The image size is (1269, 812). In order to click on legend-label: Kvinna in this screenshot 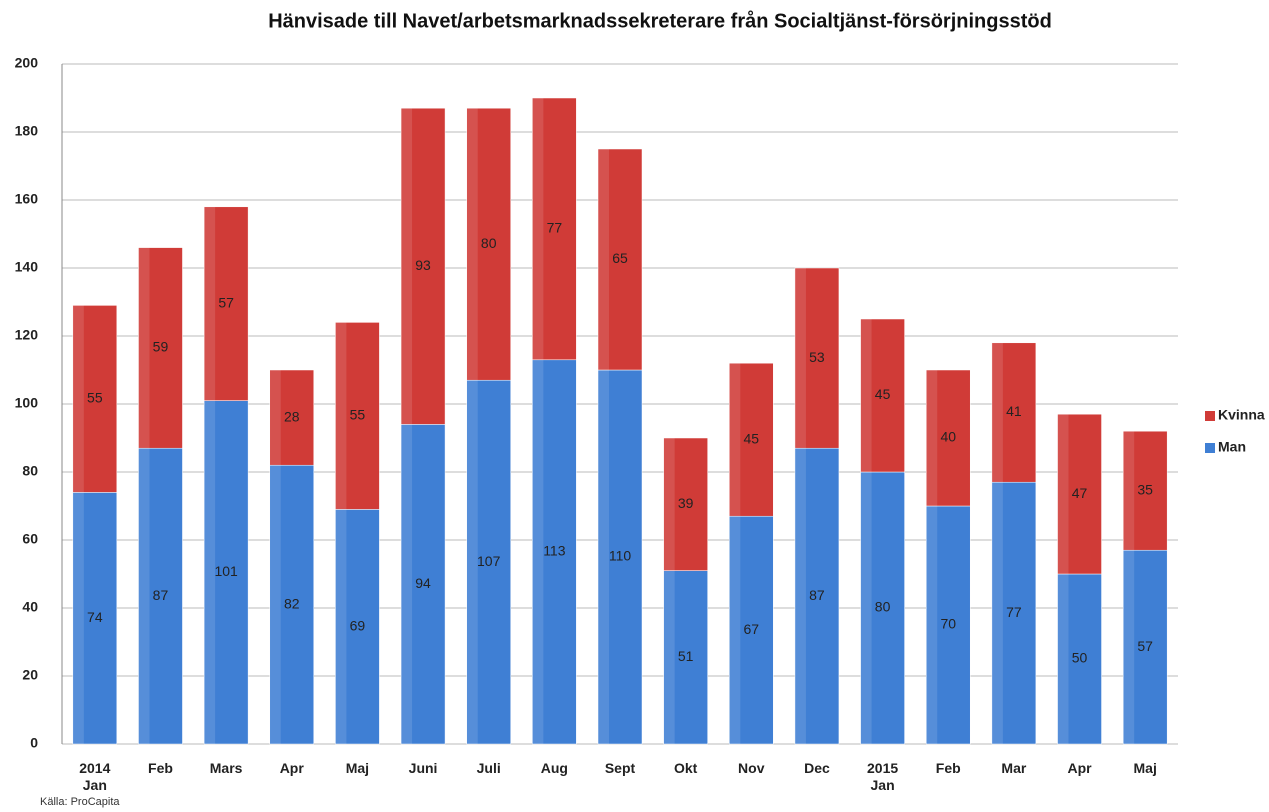, I will do `click(1241, 415)`.